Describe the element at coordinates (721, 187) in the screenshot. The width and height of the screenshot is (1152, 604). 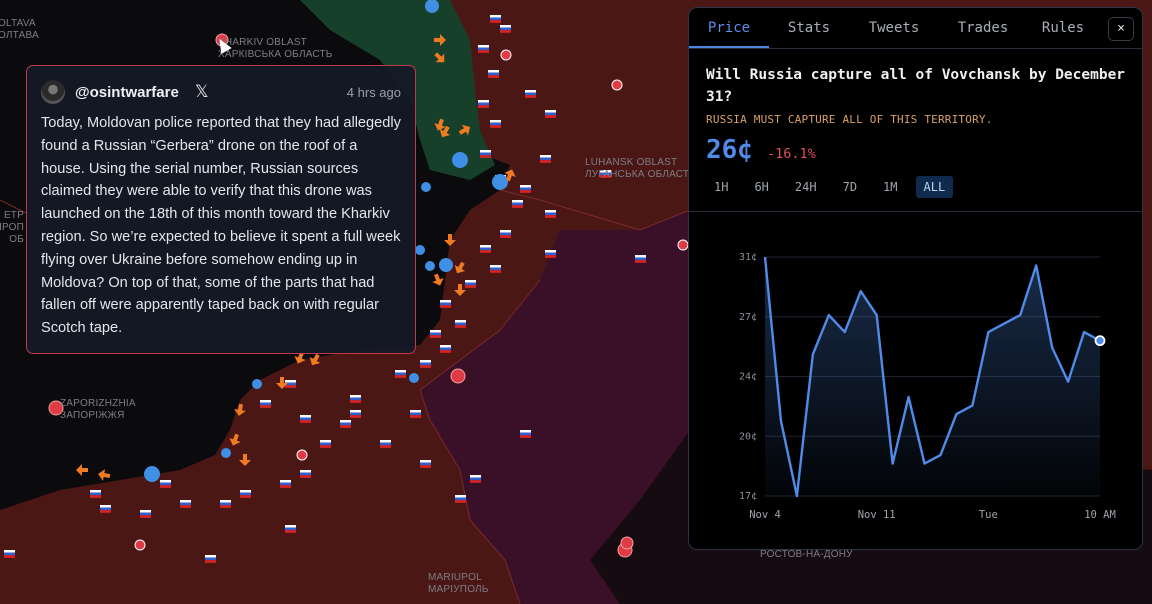
I see `range-1h: 1H` at that location.